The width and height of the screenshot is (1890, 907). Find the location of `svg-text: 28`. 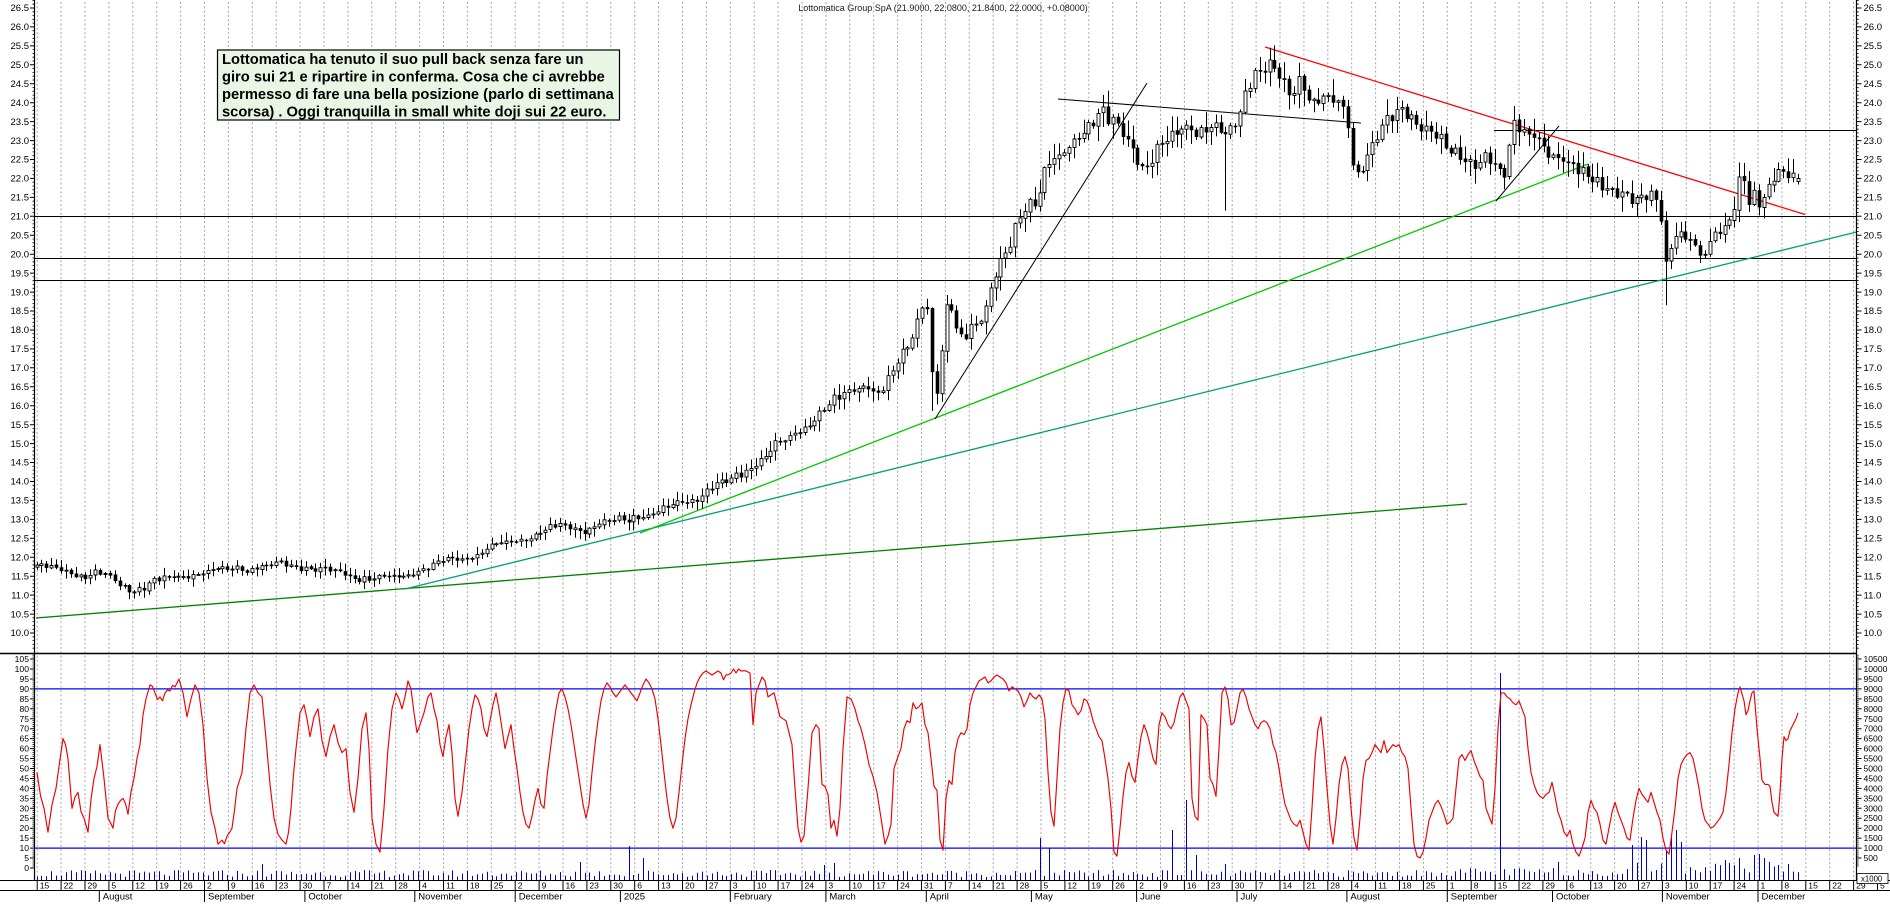

svg-text: 28 is located at coordinates (403, 886).